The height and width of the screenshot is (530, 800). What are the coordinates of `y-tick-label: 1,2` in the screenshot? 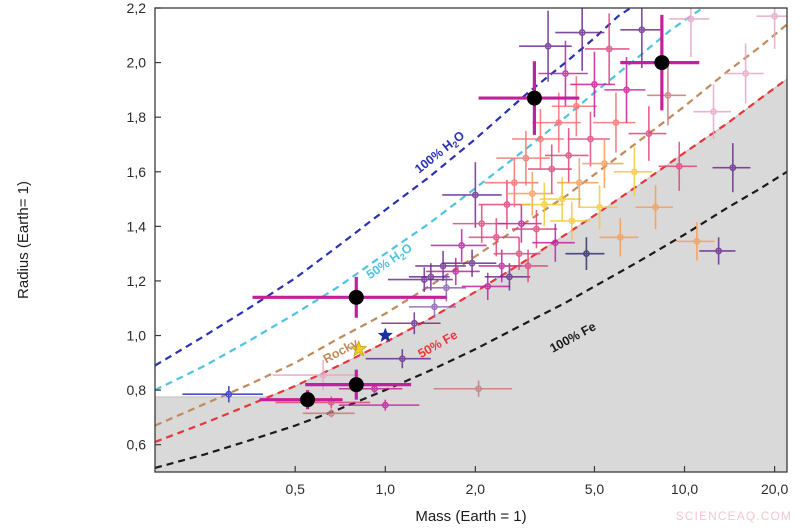 It's located at (137, 281).